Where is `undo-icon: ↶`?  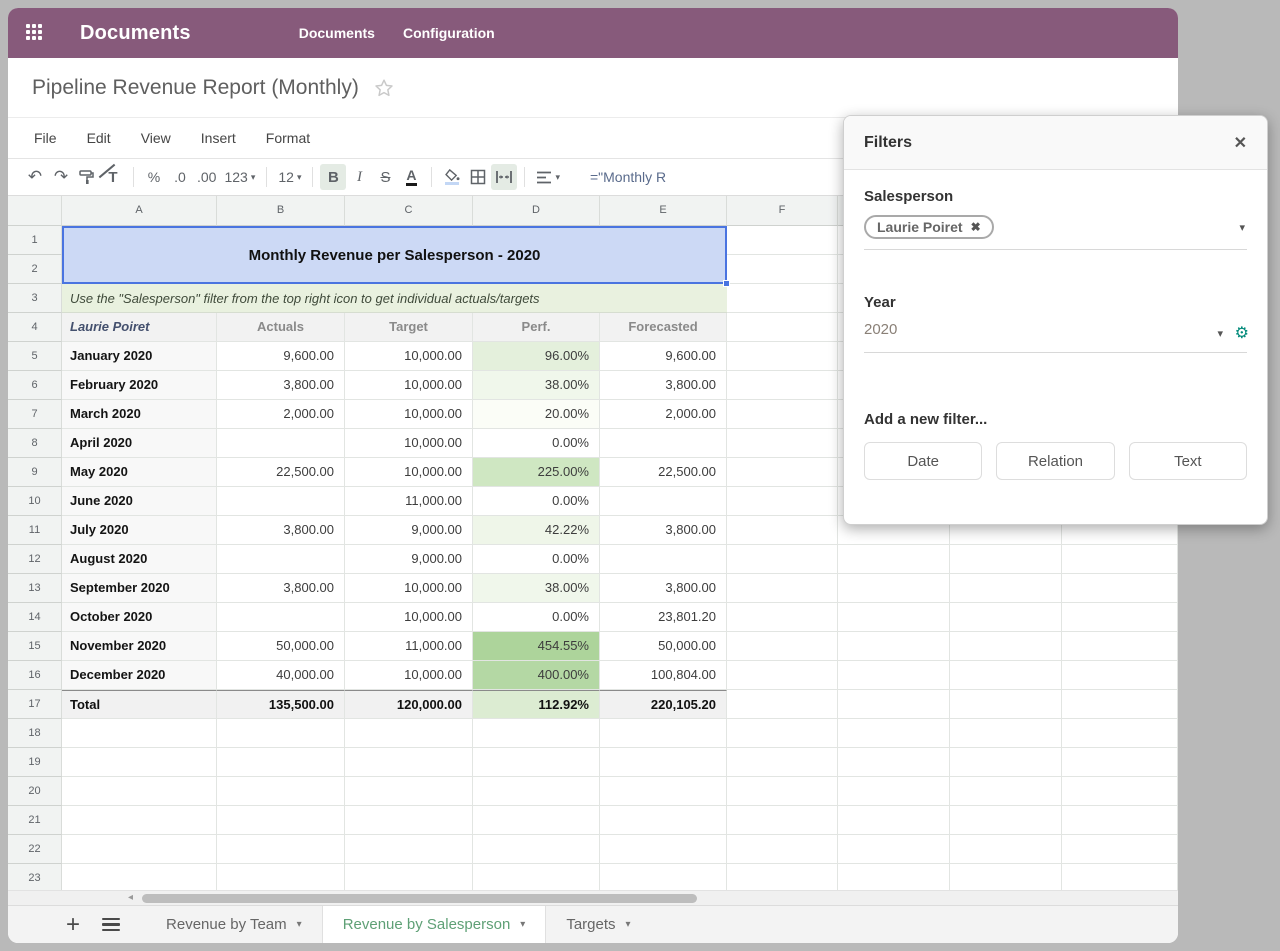 undo-icon: ↶ is located at coordinates (35, 176).